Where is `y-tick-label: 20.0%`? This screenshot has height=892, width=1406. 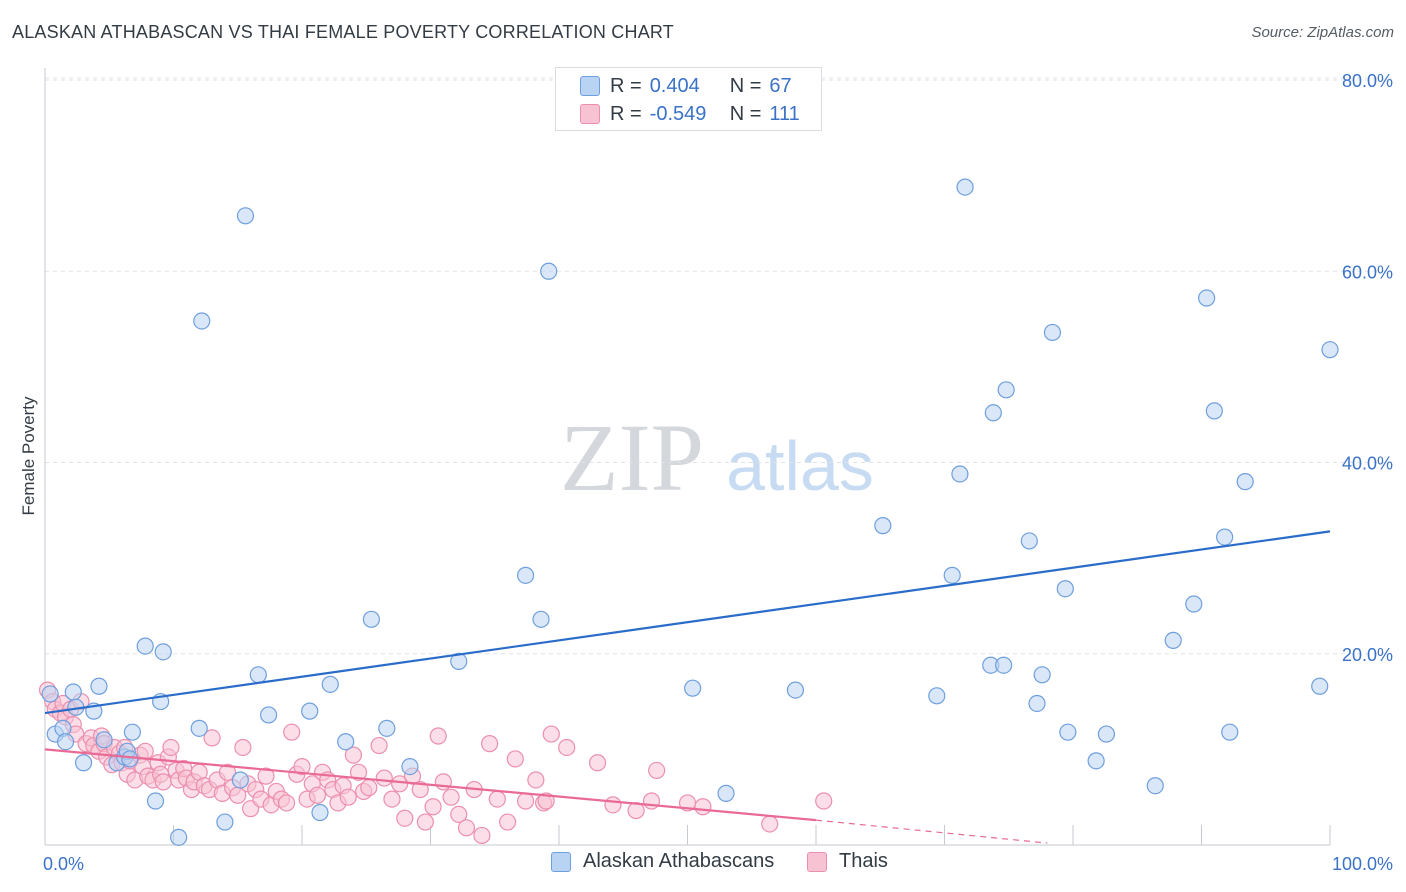
y-tick-label: 20.0% is located at coordinates (1367, 655).